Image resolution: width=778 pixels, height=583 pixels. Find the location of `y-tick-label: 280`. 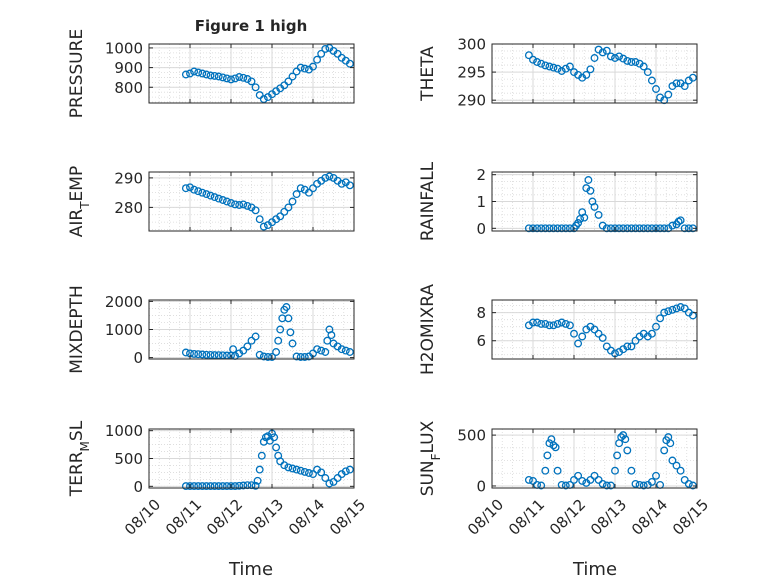

y-tick-label: 280 is located at coordinates (128, 208).